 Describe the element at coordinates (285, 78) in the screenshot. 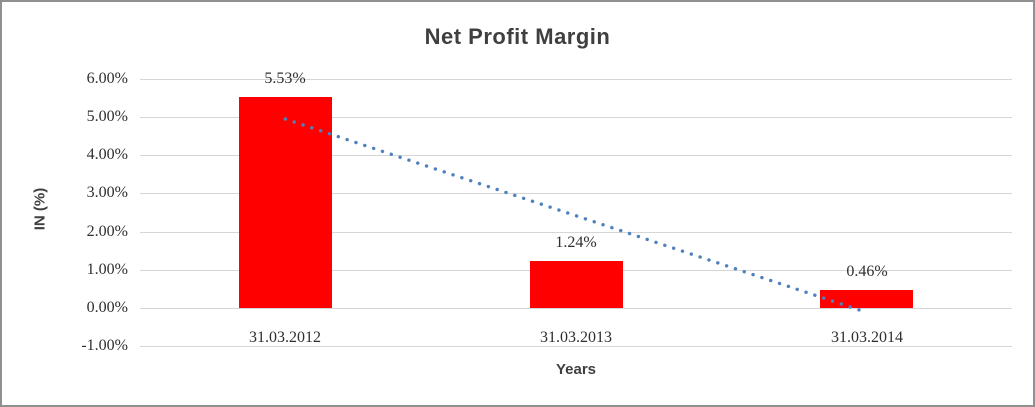

I see `bar-data-label: 5.53%` at that location.